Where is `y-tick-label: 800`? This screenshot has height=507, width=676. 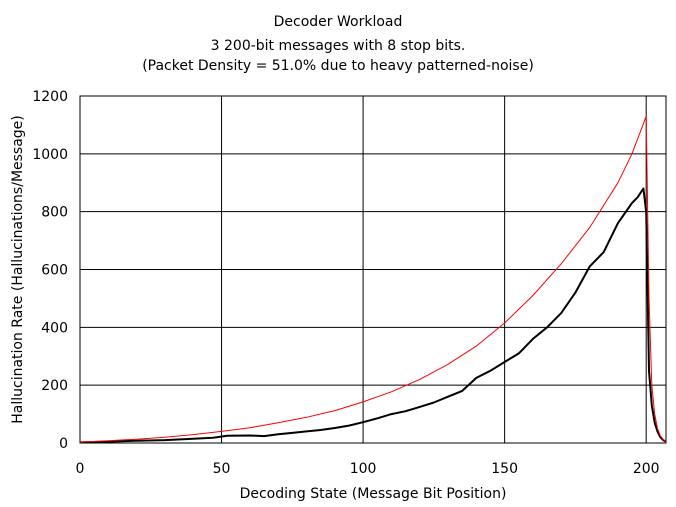
y-tick-label: 800 is located at coordinates (54, 213).